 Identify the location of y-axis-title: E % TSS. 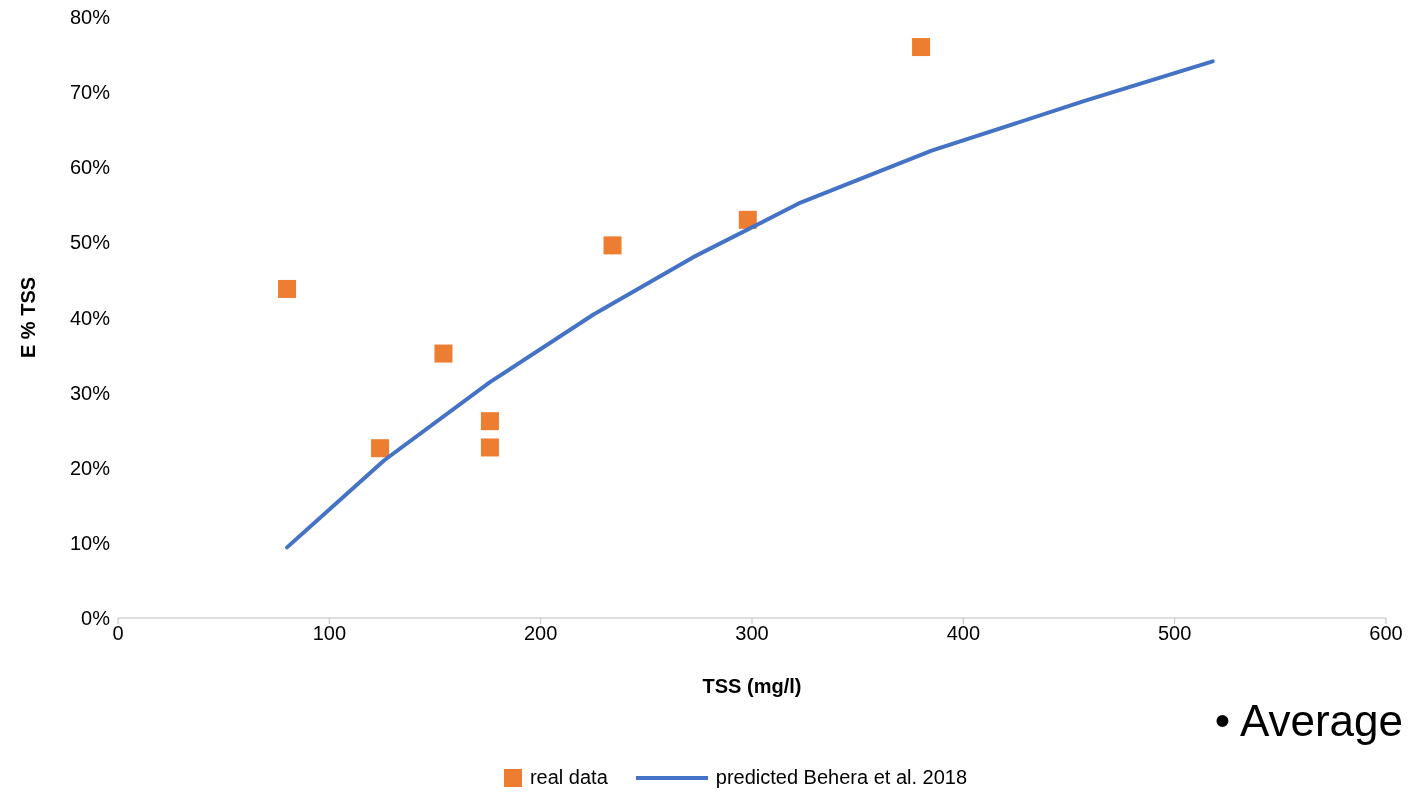
(28, 317).